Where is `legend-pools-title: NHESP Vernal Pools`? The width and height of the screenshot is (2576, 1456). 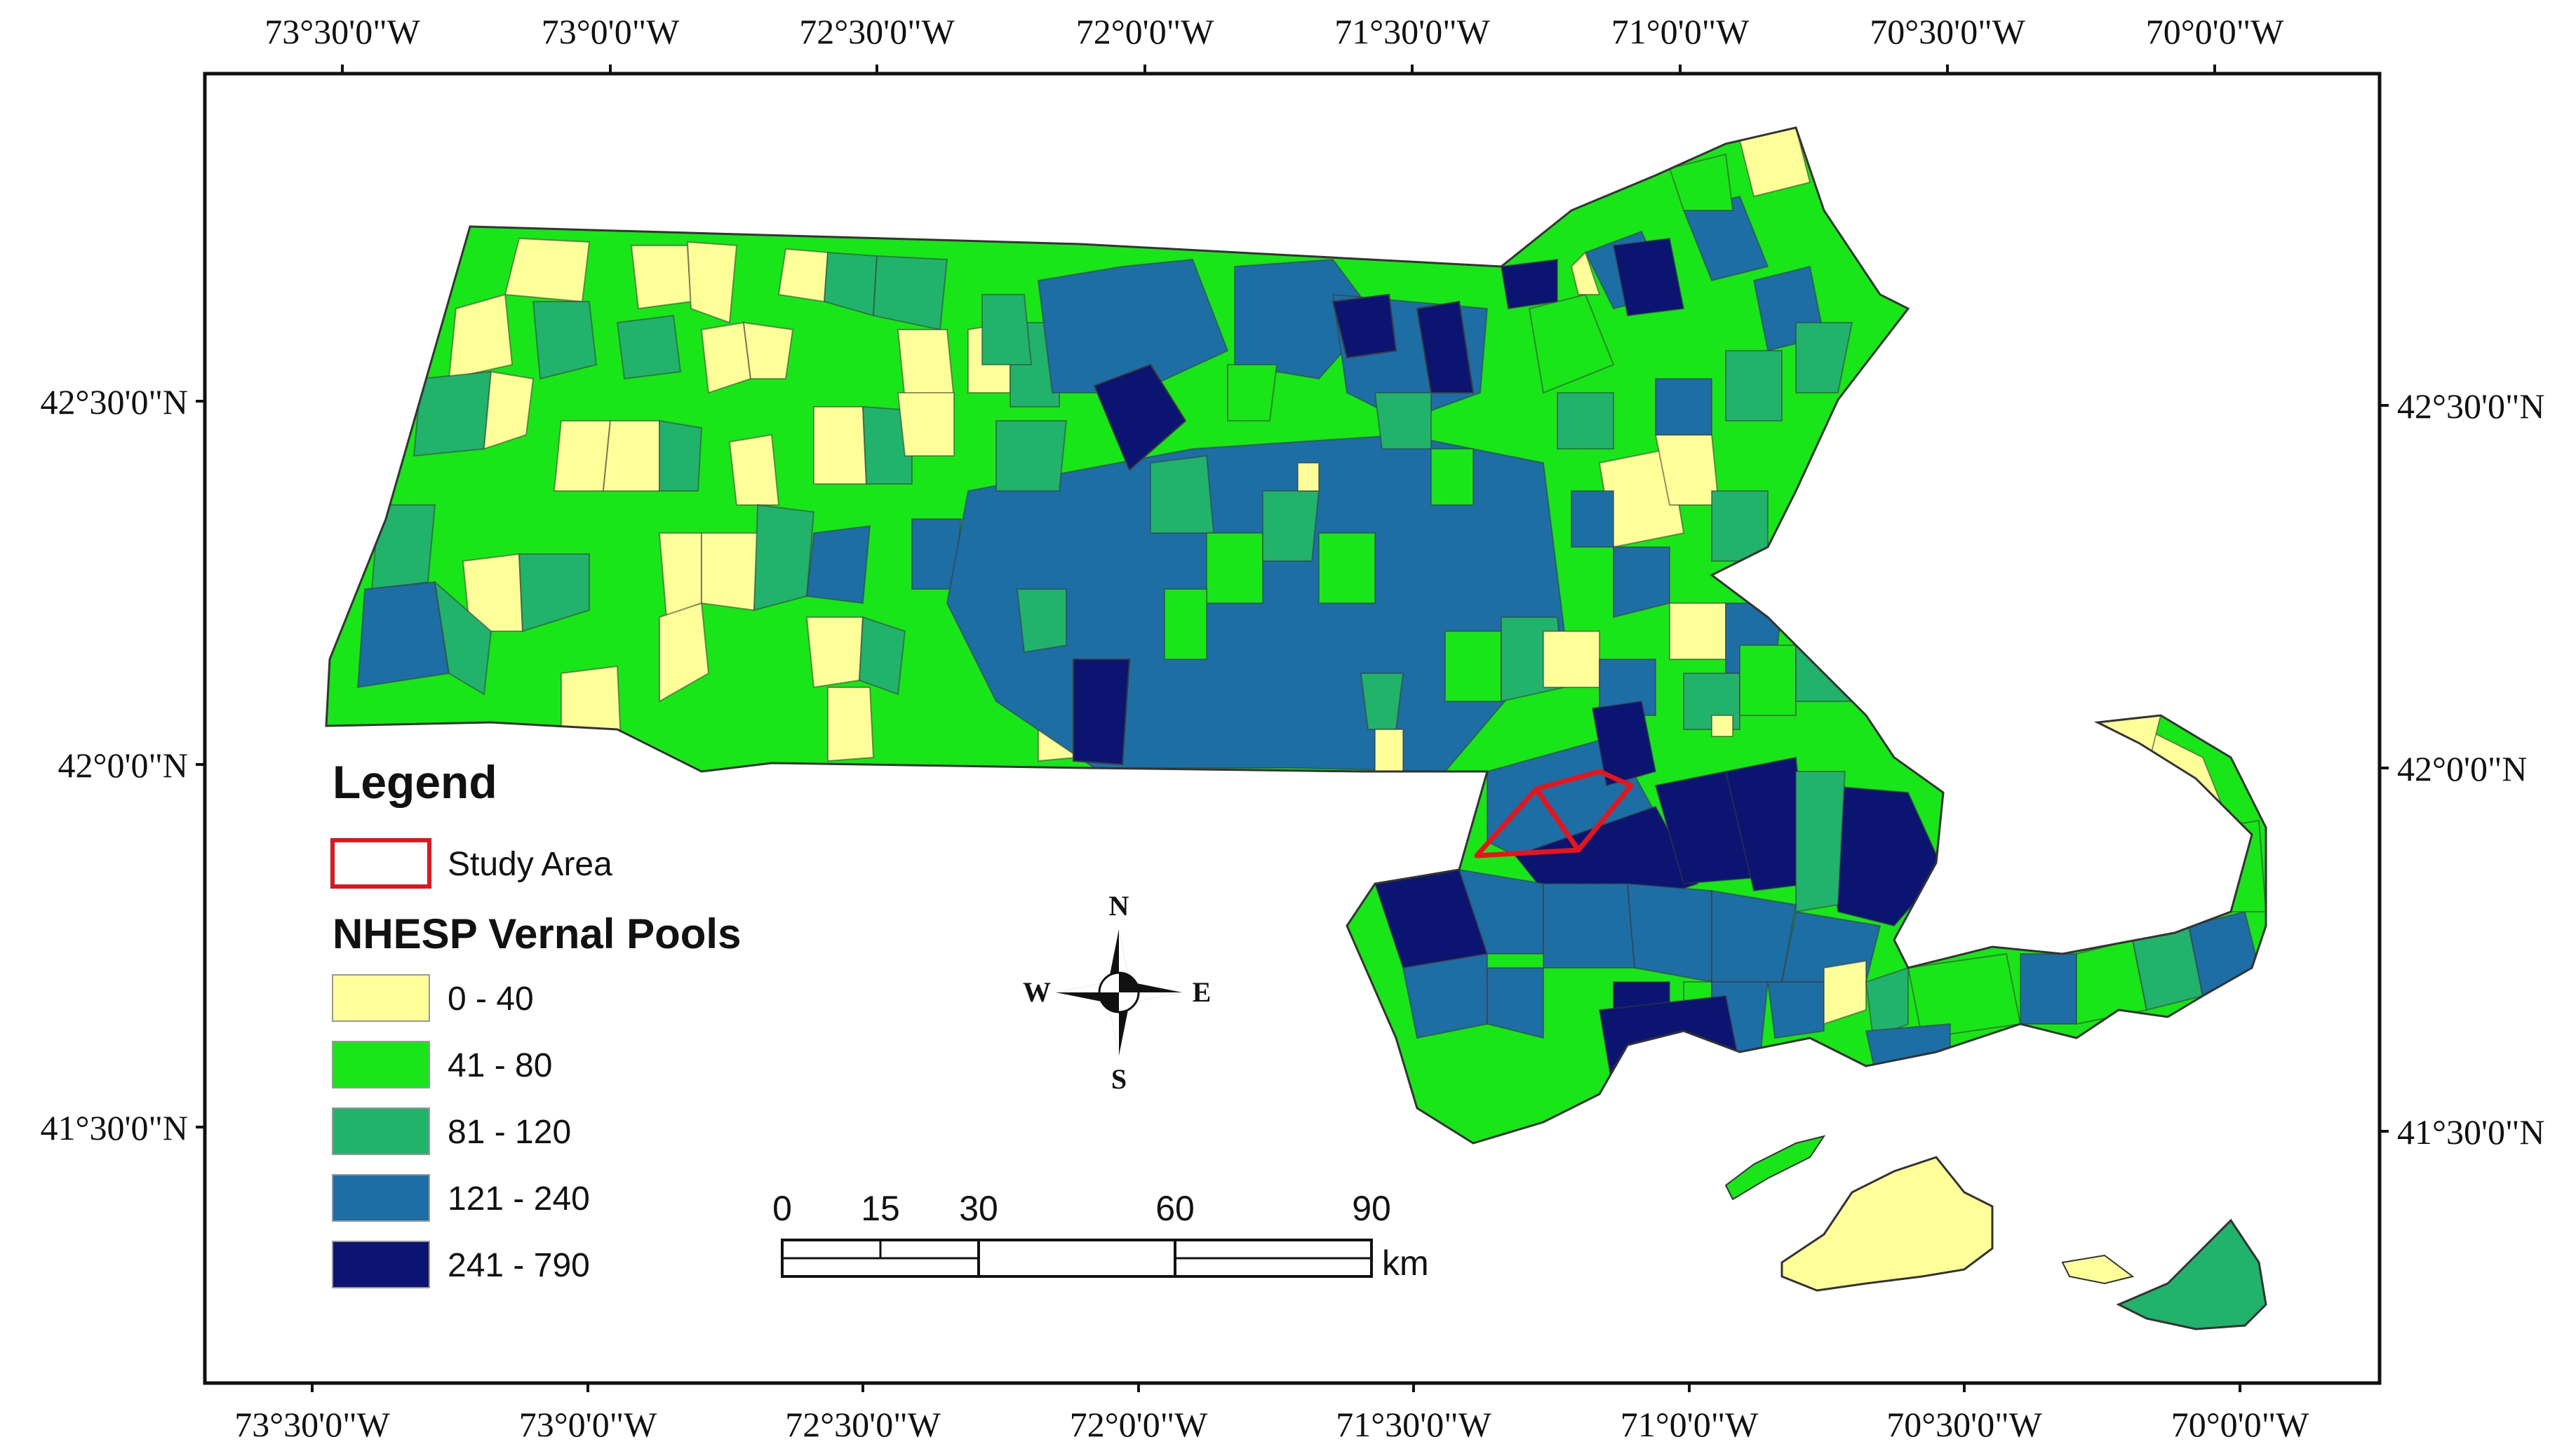 legend-pools-title: NHESP Vernal Pools is located at coordinates (537, 933).